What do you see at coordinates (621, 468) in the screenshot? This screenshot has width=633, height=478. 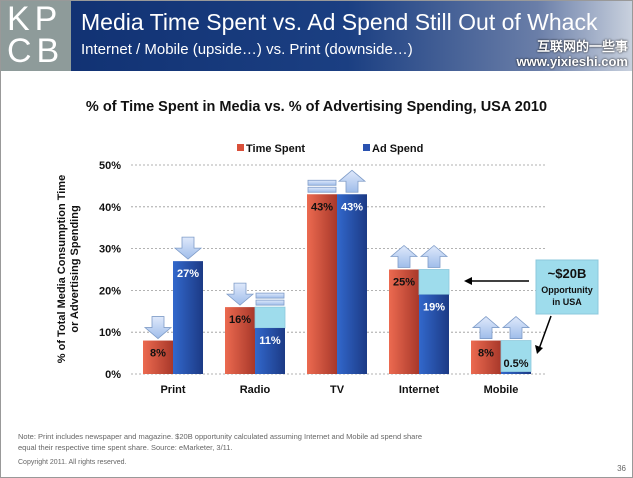 I see `page-number: 36` at bounding box center [621, 468].